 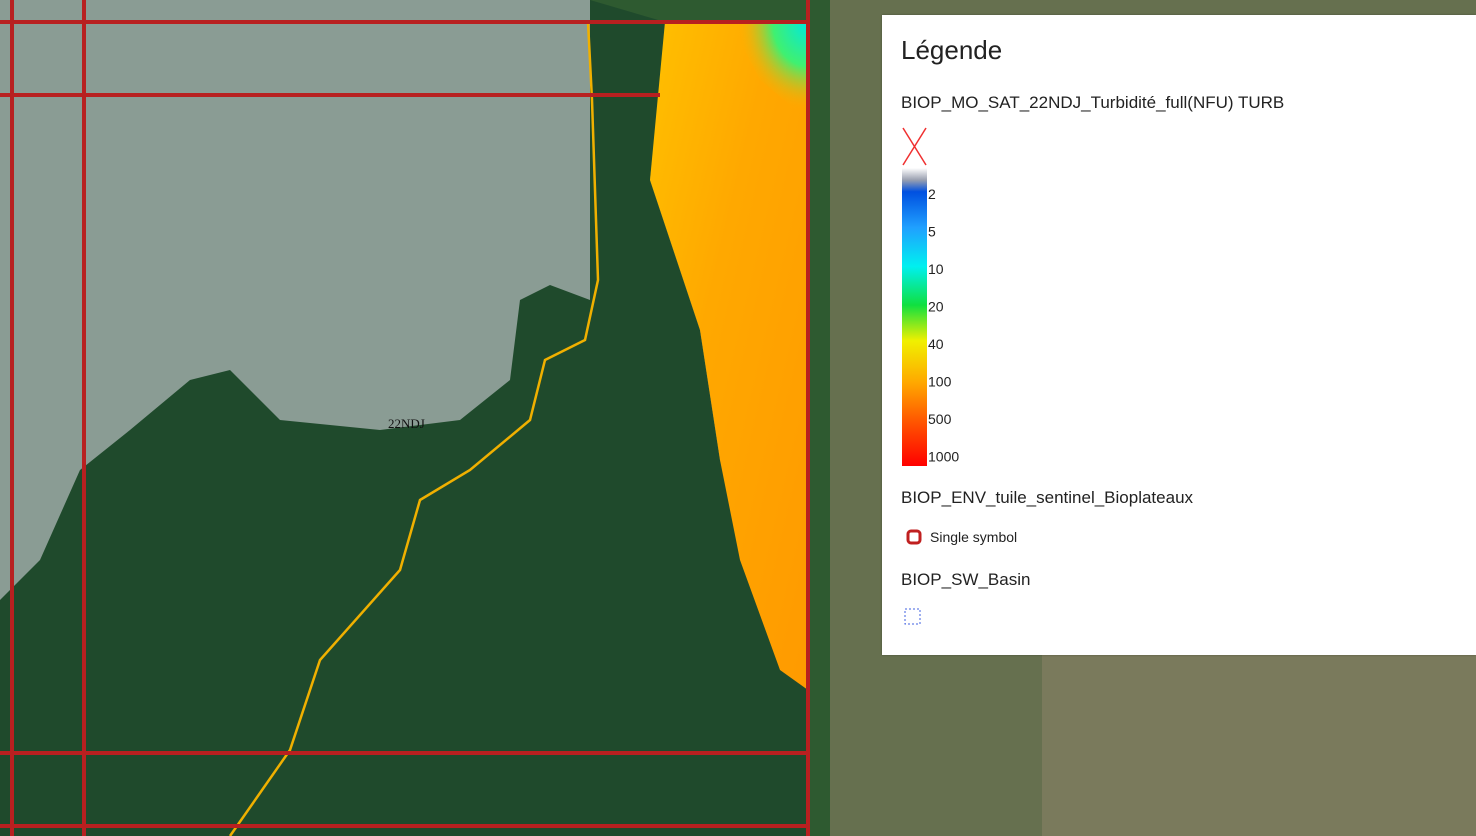 I want to click on basin-symbol, so click(x=912, y=616).